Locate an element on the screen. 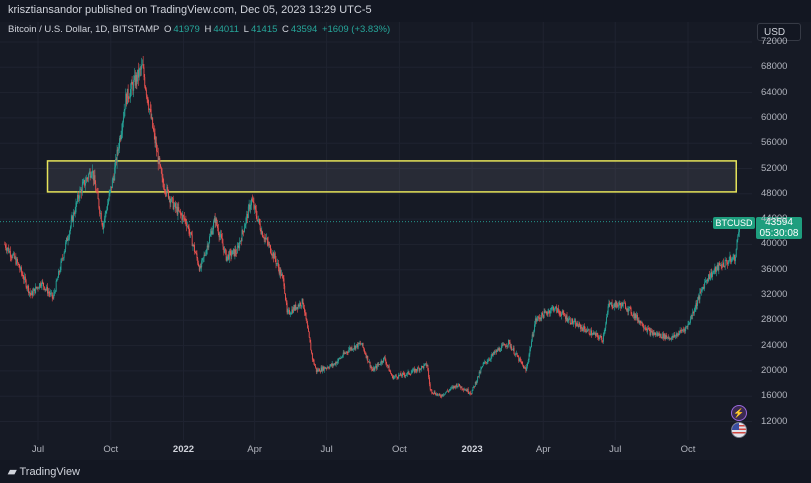 Image resolution: width=811 pixels, height=483 pixels. x-tick-label: 2023 is located at coordinates (472, 449).